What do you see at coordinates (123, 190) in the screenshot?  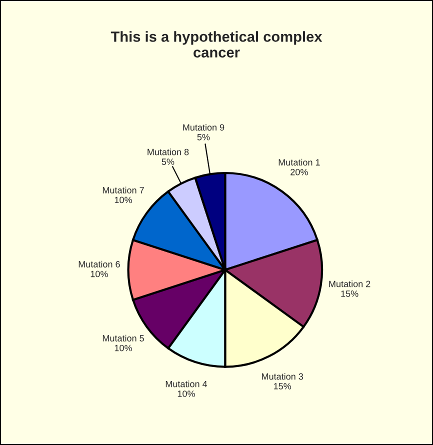 I see `slice-label: Mutation 7` at bounding box center [123, 190].